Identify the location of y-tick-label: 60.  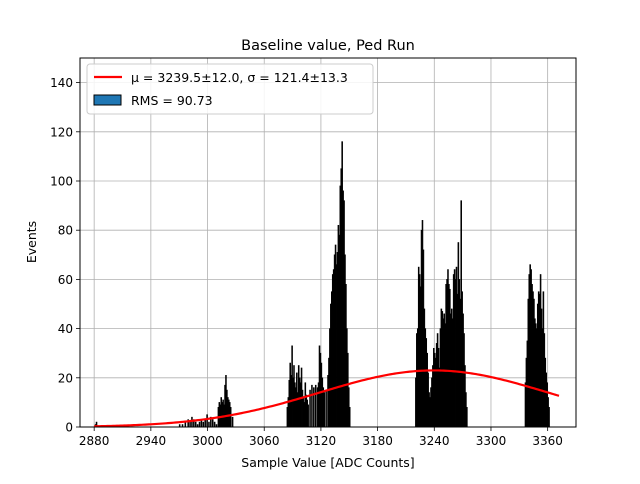
(65, 280).